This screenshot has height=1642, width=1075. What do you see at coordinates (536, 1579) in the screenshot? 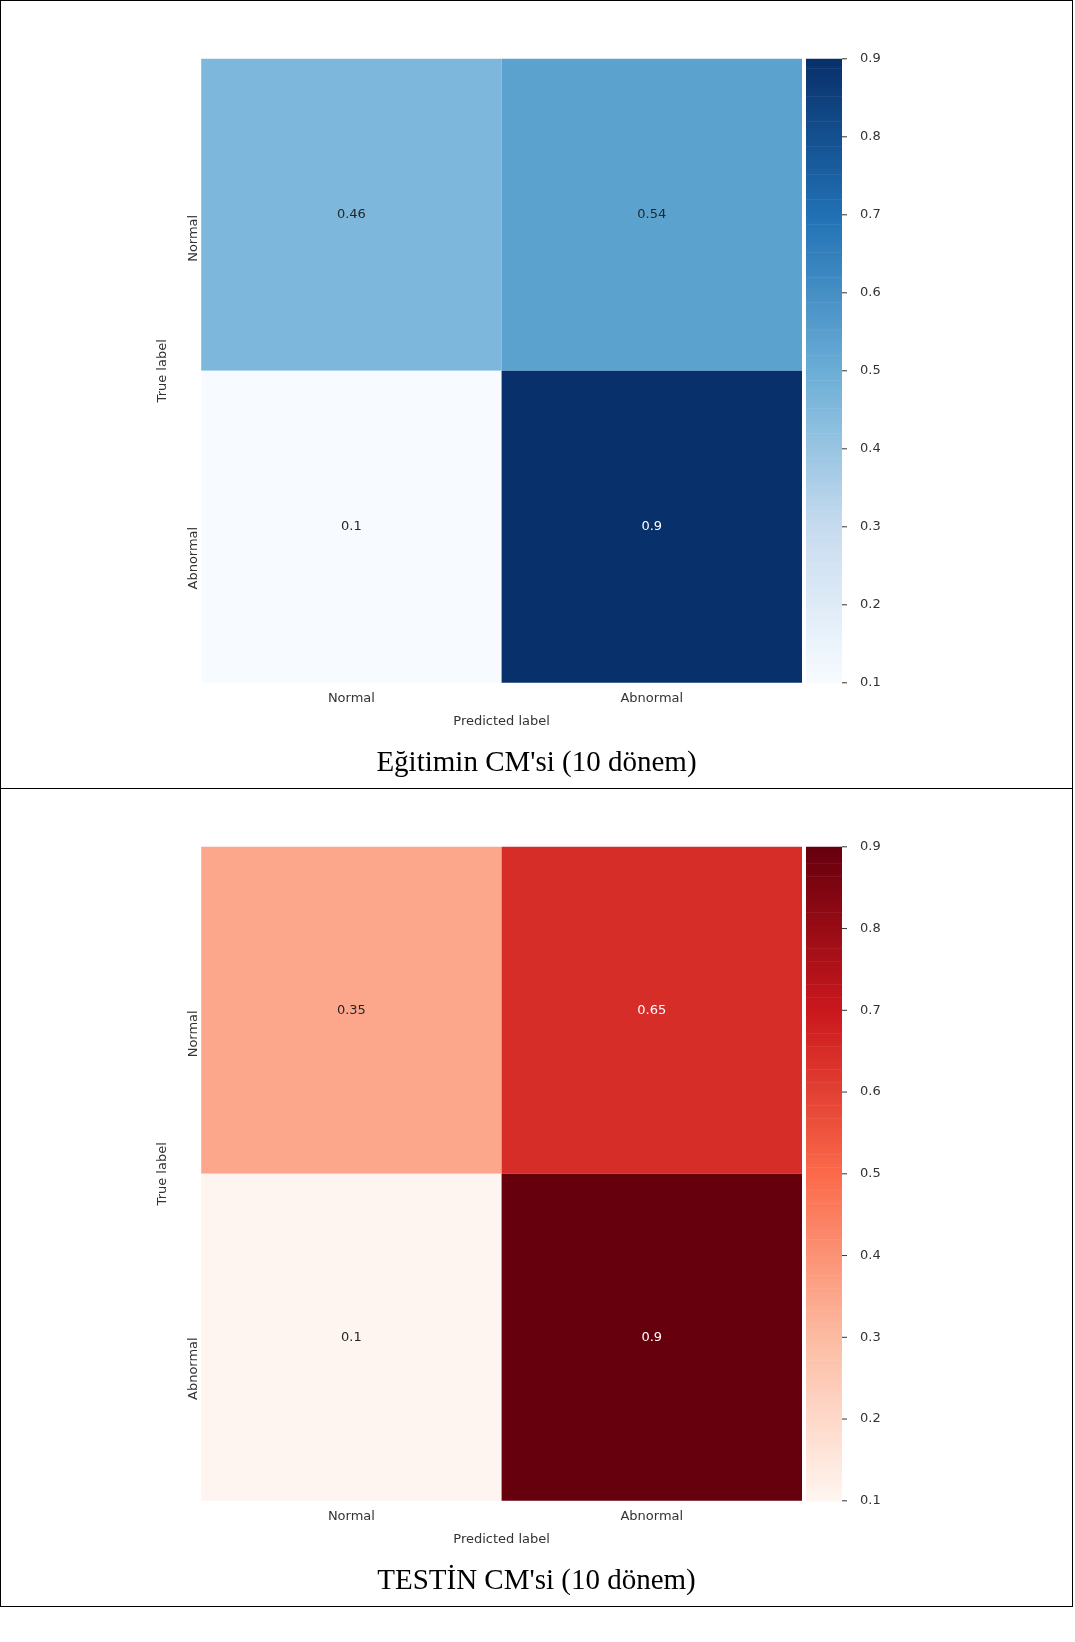
I see `text: TESTİN CM'si (10 dönem)` at bounding box center [536, 1579].